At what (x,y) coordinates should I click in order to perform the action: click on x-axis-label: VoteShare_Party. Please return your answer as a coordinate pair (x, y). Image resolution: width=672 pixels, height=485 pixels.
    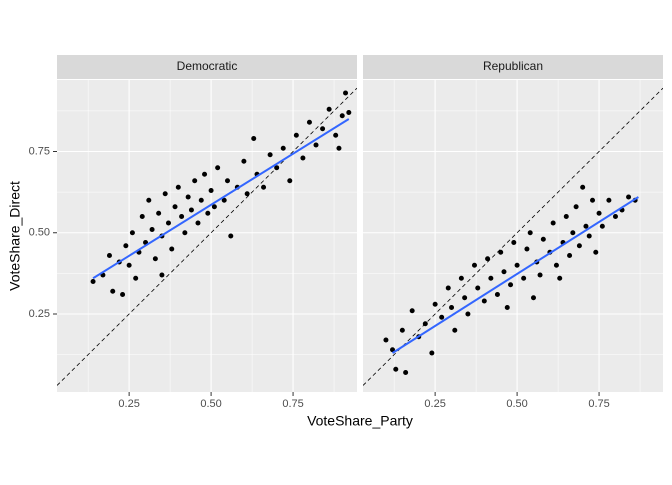
    Looking at the image, I should click on (360, 421).